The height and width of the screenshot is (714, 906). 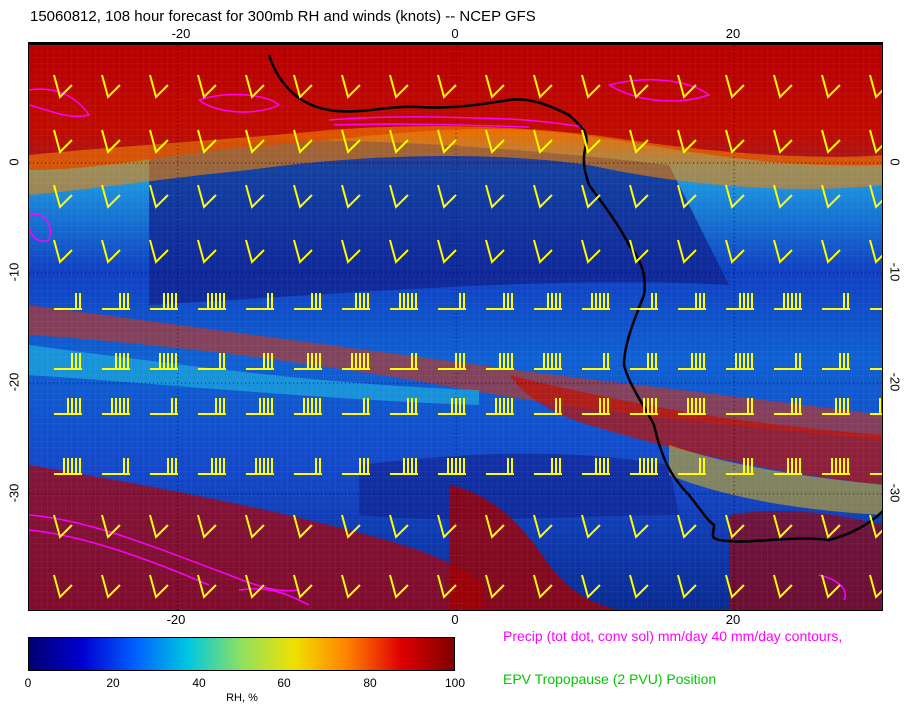 What do you see at coordinates (284, 683) in the screenshot?
I see `colorbar-tick: 60` at bounding box center [284, 683].